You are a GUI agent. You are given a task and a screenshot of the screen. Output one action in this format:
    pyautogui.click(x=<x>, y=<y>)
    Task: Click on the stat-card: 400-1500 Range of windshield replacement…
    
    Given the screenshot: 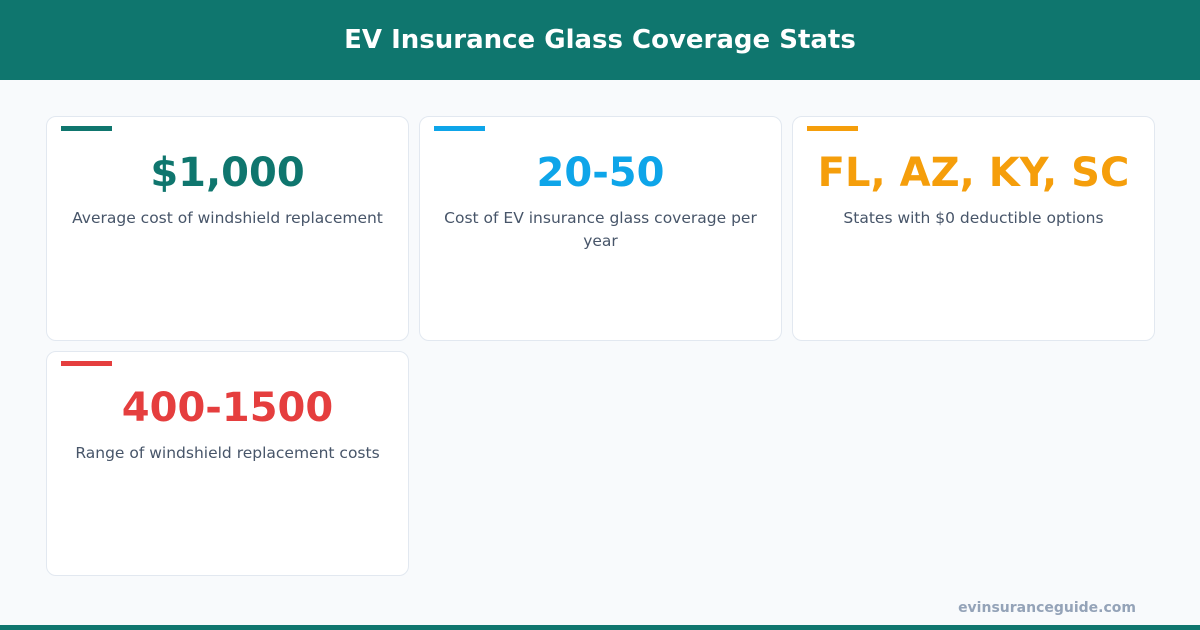 What is the action you would take?
    pyautogui.click(x=227, y=463)
    